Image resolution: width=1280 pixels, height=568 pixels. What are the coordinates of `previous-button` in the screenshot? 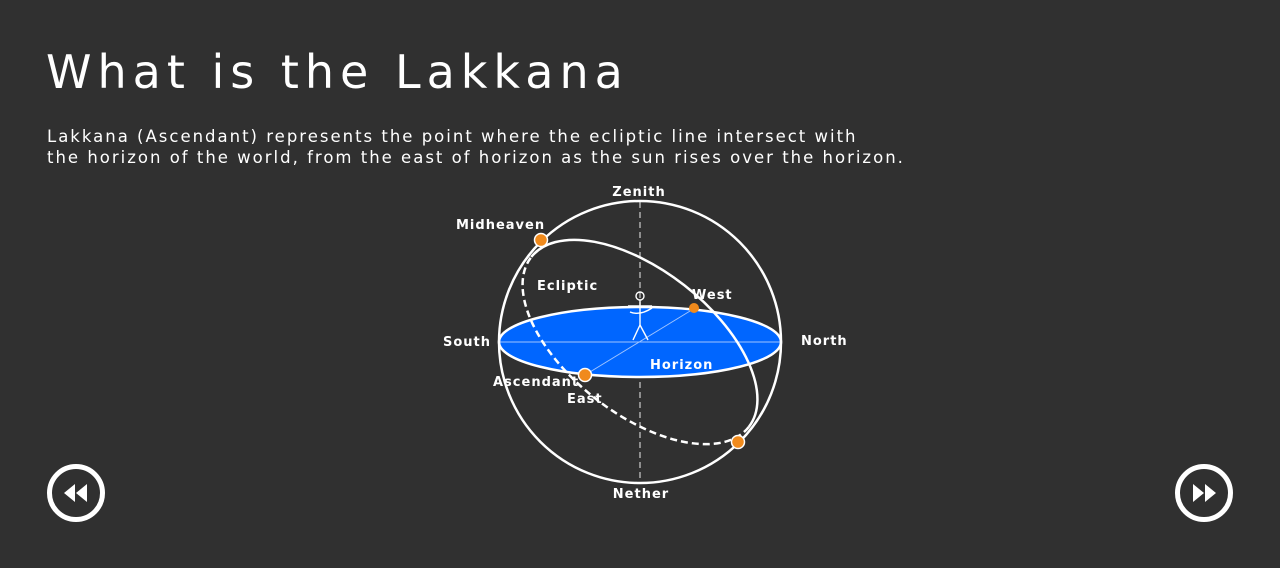 It's located at (76, 493).